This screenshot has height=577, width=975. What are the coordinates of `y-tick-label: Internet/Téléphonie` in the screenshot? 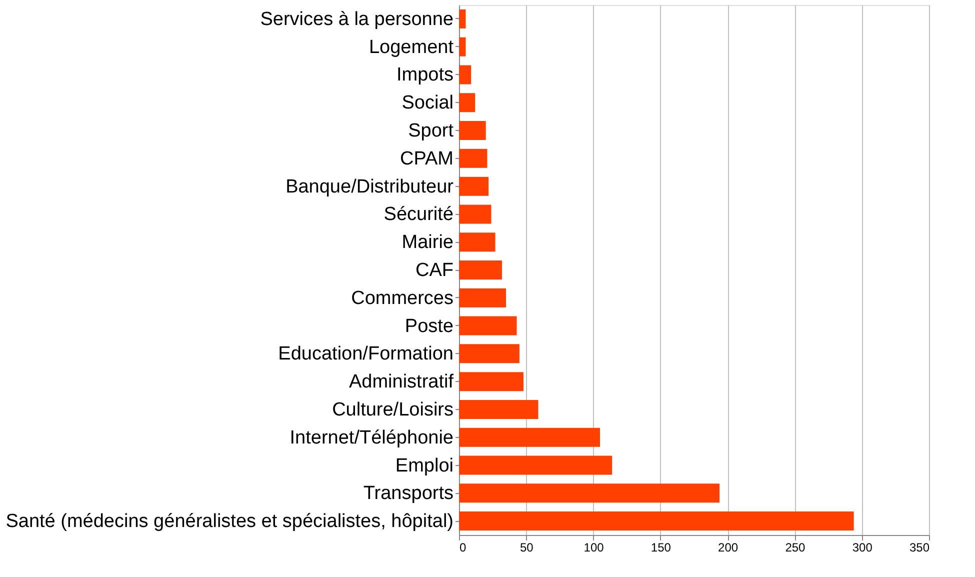 It's located at (372, 437).